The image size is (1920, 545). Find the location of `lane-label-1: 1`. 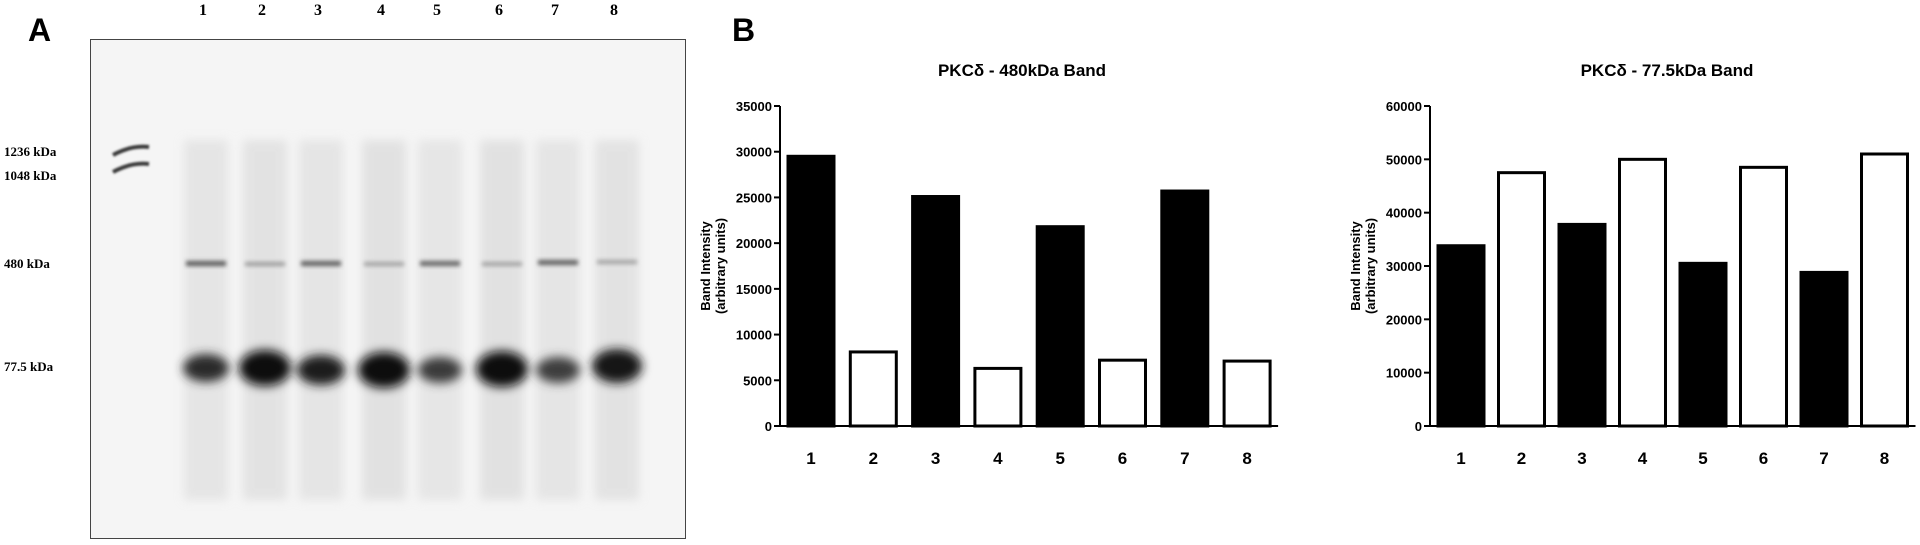

lane-label-1: 1 is located at coordinates (203, 10).